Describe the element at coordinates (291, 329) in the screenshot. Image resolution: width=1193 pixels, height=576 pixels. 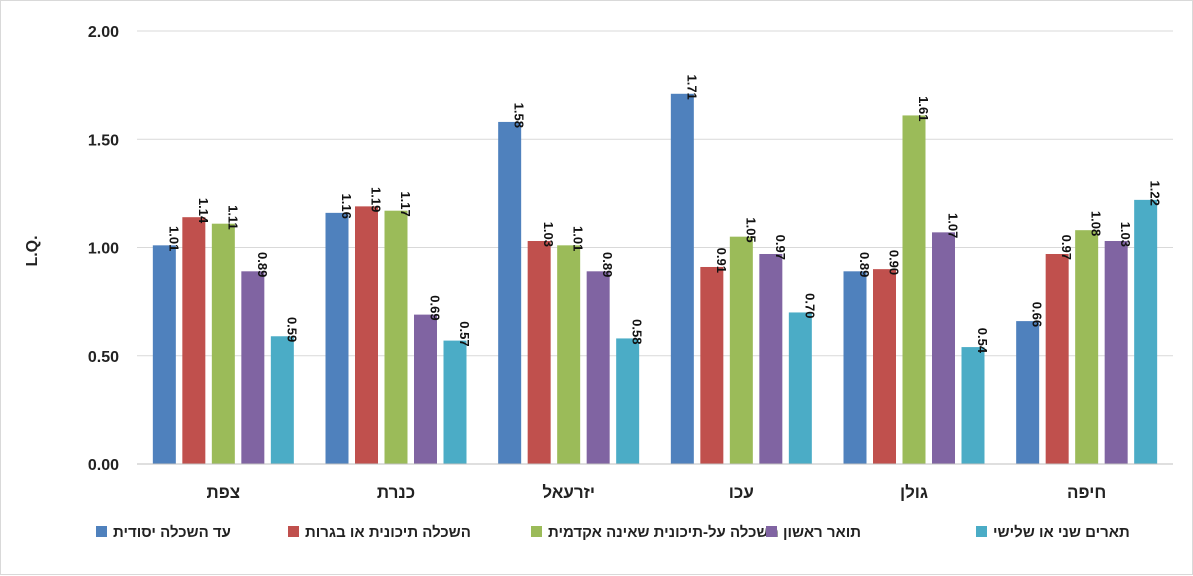
I see `data-label: 0.59` at that location.